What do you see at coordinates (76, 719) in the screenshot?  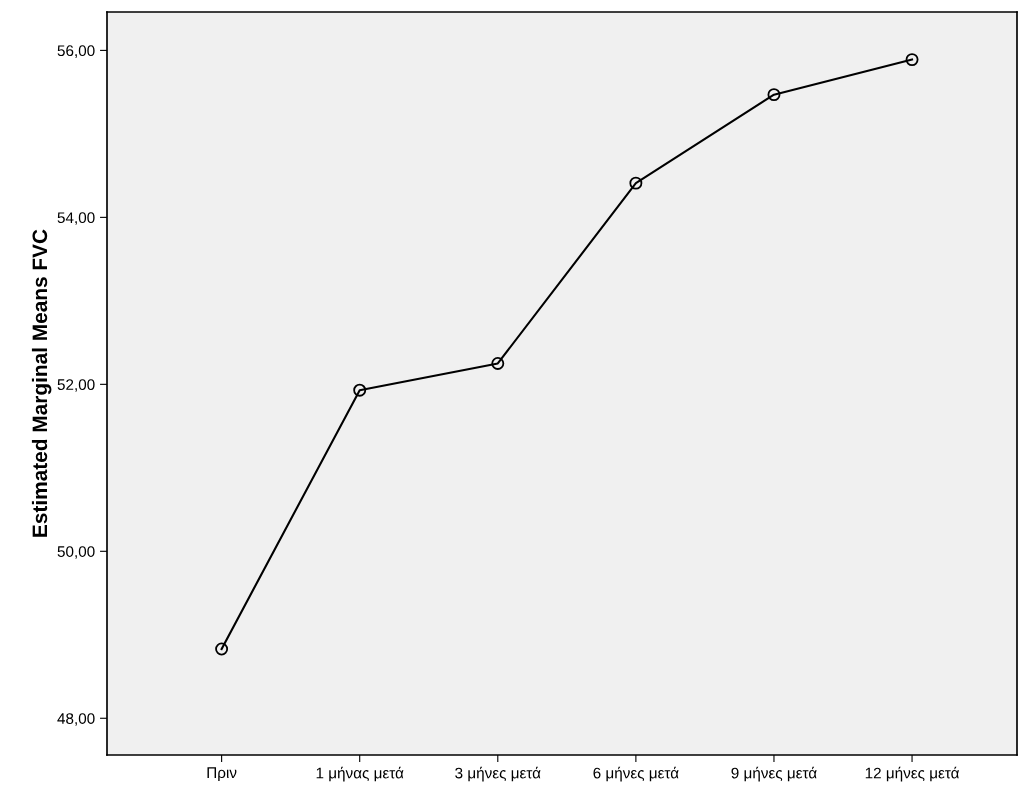 I see `y-tick-label: 48,00` at bounding box center [76, 719].